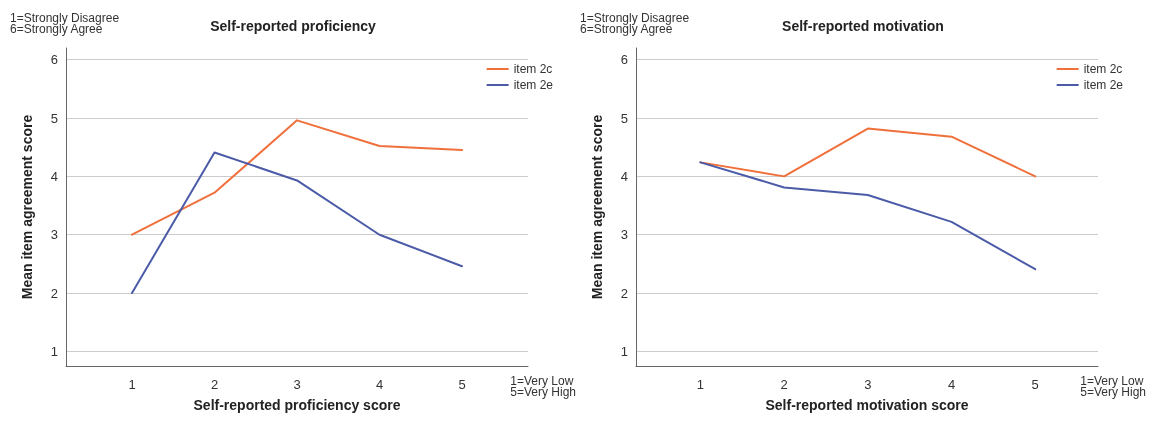 The image size is (1157, 432). I want to click on chart-title: Self-reported motivation, so click(863, 26).